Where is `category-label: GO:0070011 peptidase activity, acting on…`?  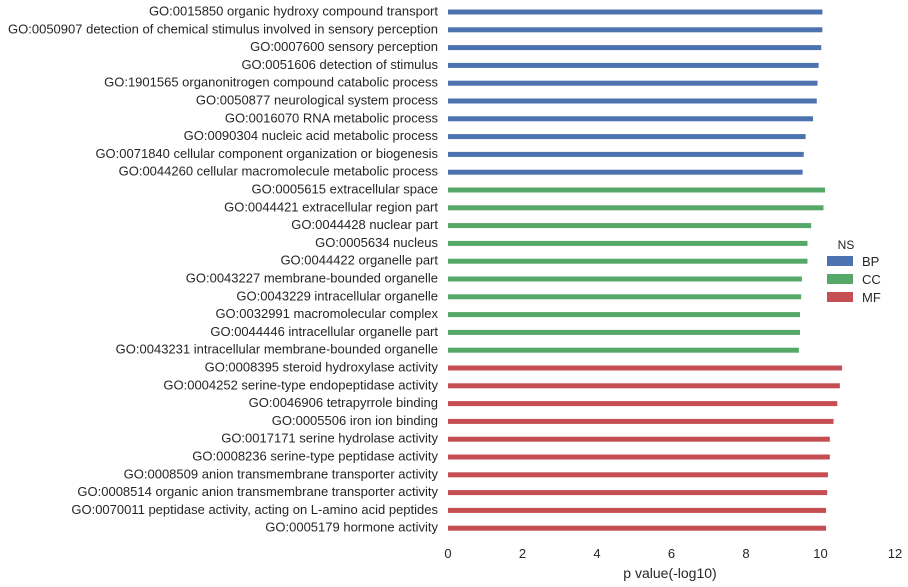
category-label: GO:0070011 peptidase activity, acting on… is located at coordinates (254, 509).